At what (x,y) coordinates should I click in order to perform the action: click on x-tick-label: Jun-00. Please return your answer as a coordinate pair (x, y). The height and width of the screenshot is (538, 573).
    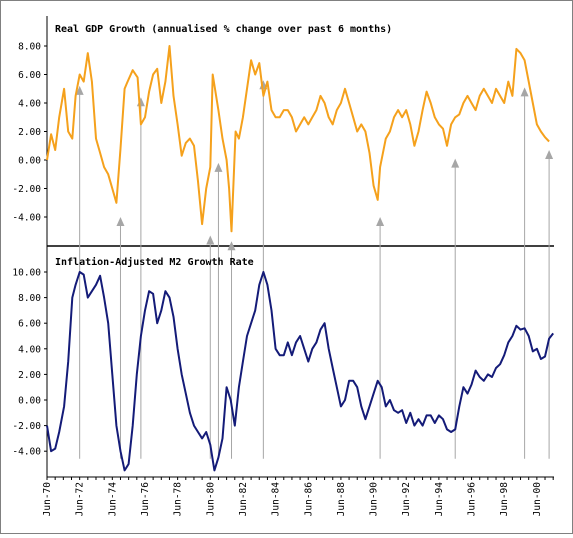
    Looking at the image, I should click on (537, 499).